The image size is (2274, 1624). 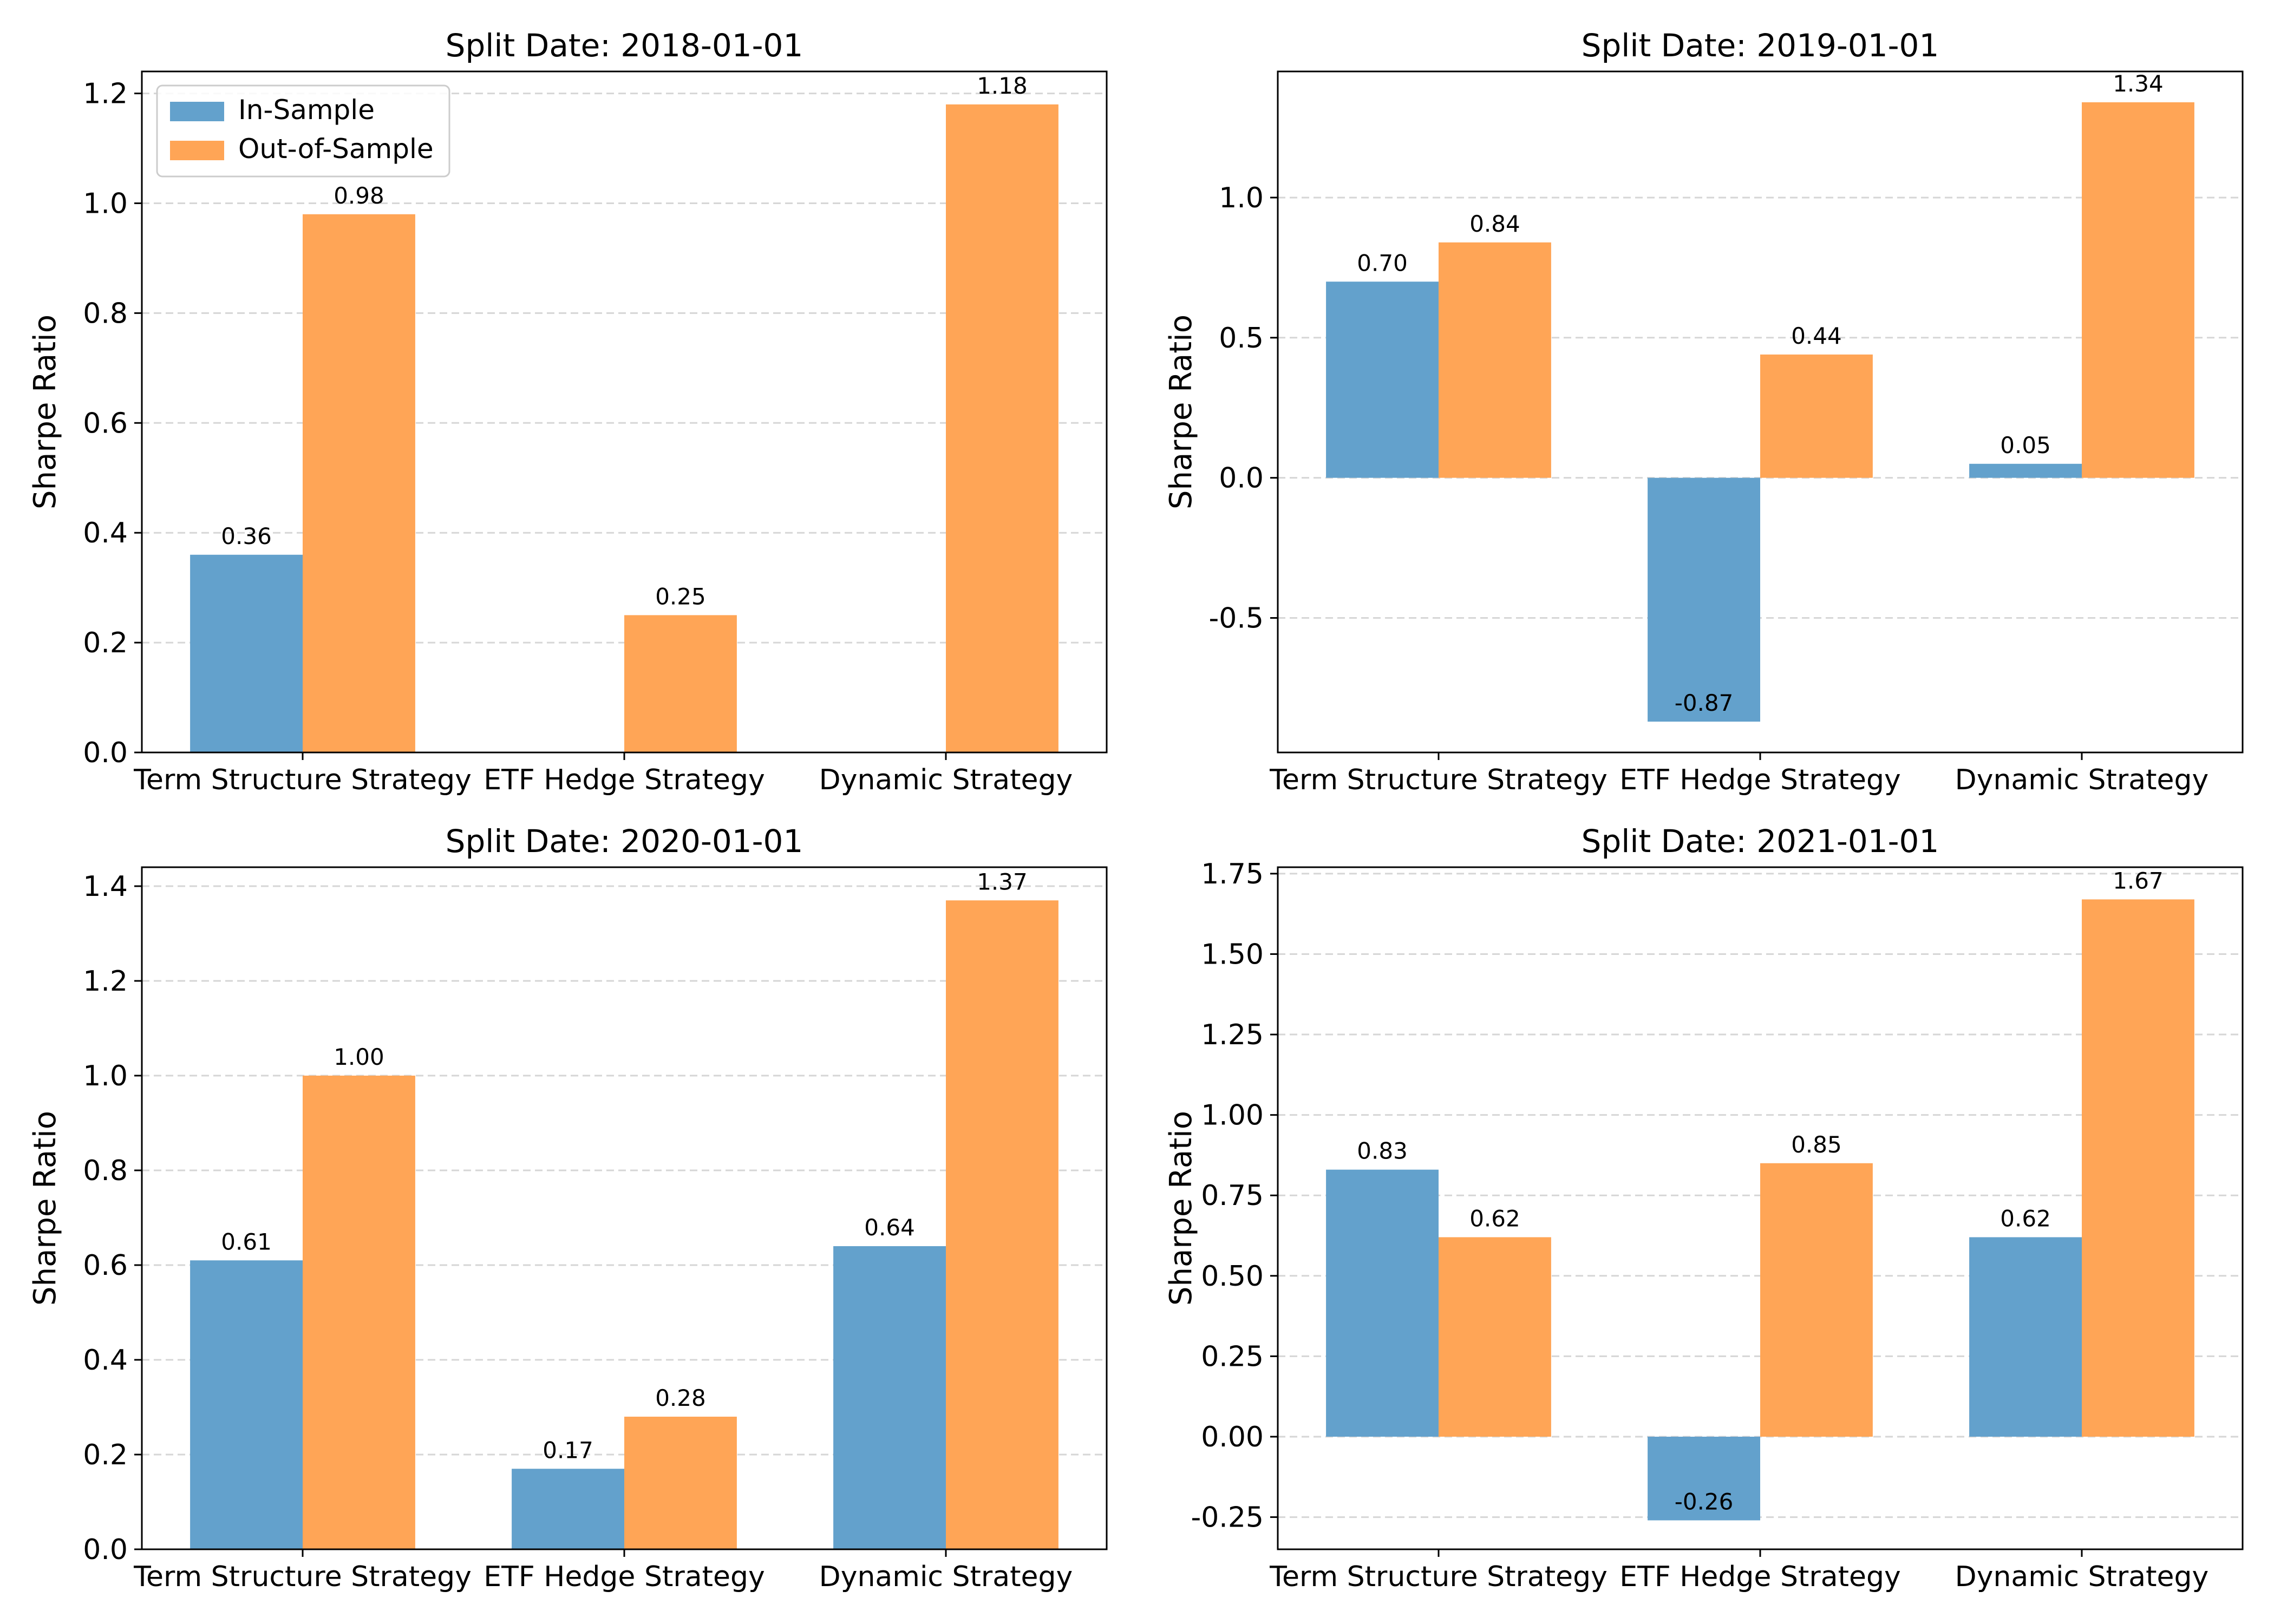 I want to click on y-tick-label: 0.2, so click(x=106, y=1455).